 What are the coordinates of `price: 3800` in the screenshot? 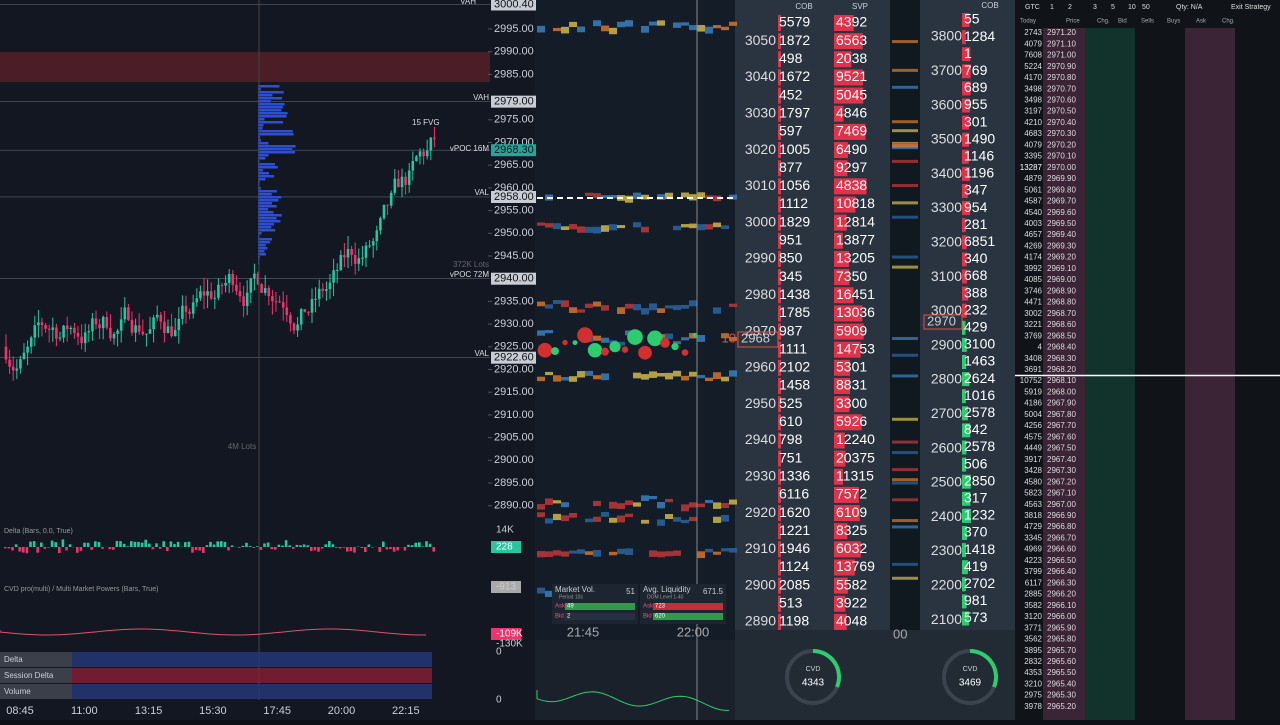 It's located at (946, 36).